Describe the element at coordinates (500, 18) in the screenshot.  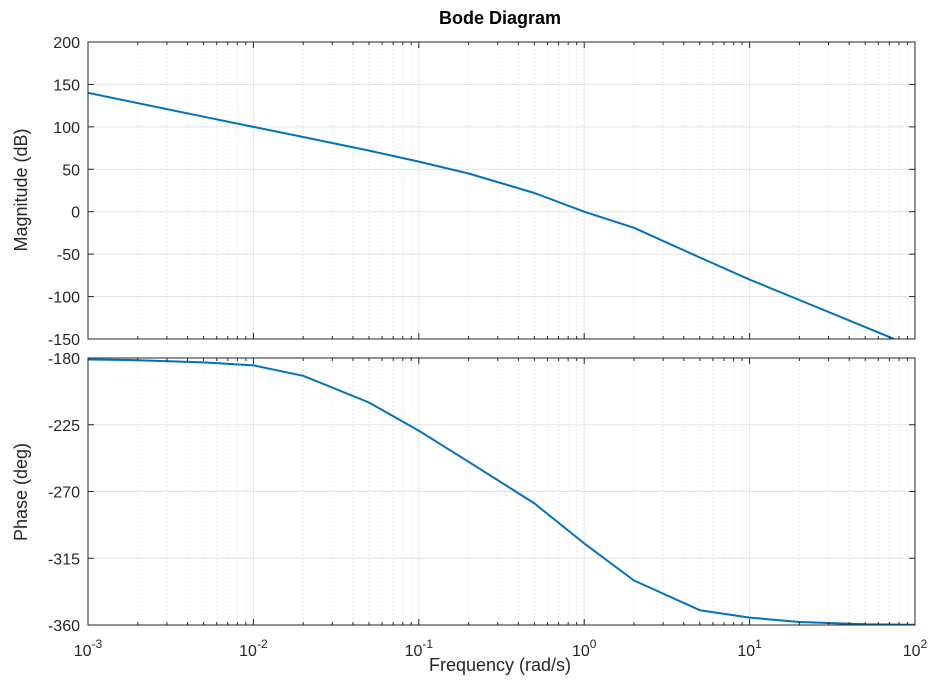
I see `chart-title: Bode Diagram` at that location.